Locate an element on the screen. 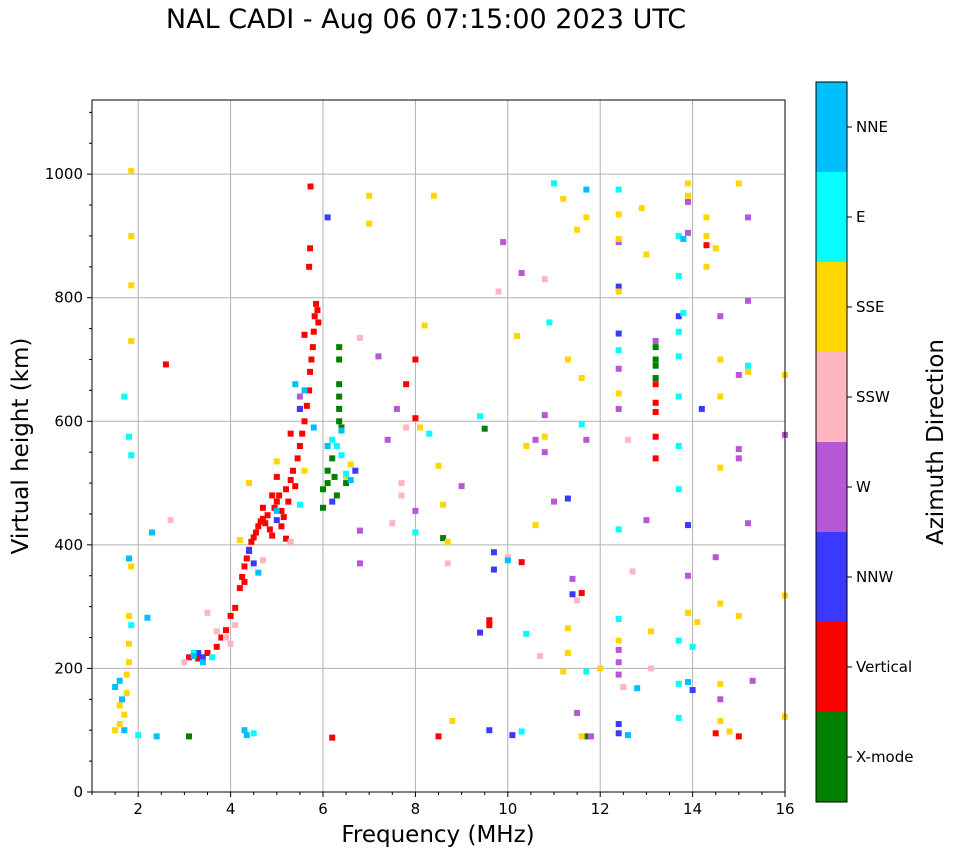  y-tick-label: 400 is located at coordinates (68, 545).